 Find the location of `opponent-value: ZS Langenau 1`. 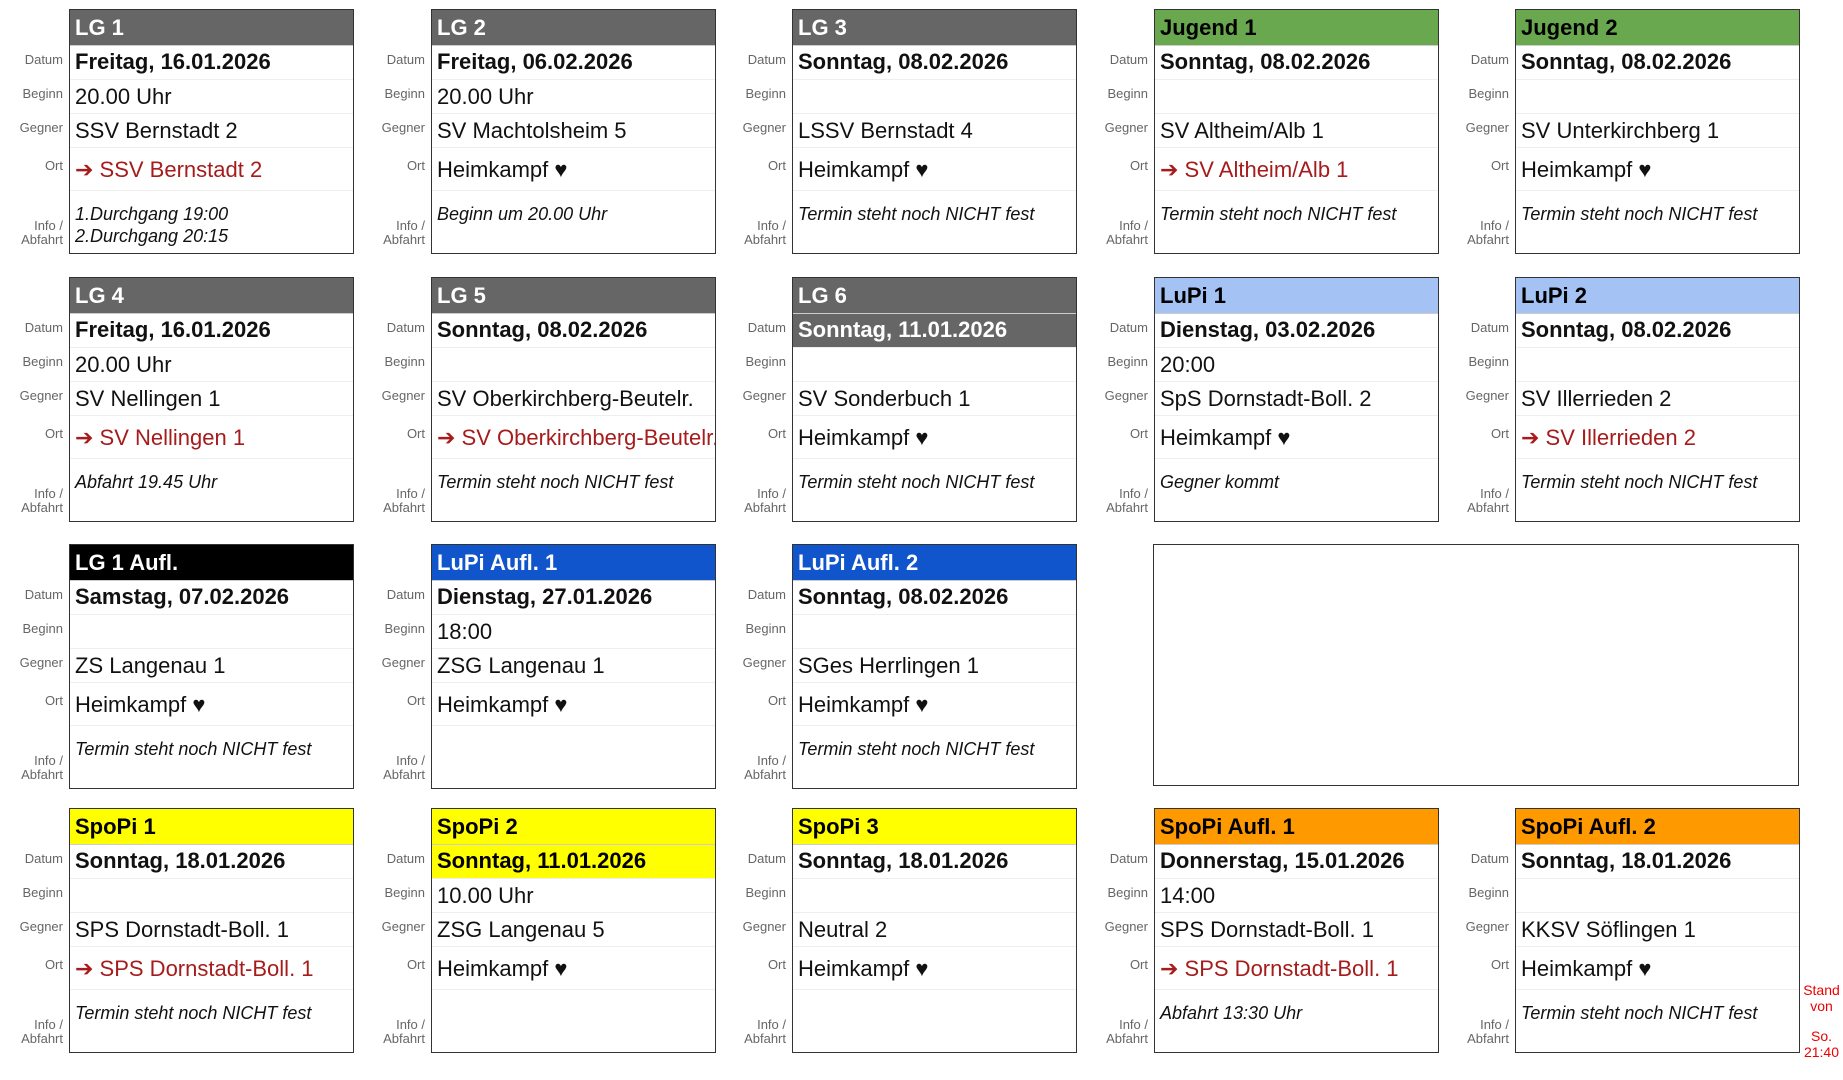

opponent-value: ZS Langenau 1 is located at coordinates (211, 666).